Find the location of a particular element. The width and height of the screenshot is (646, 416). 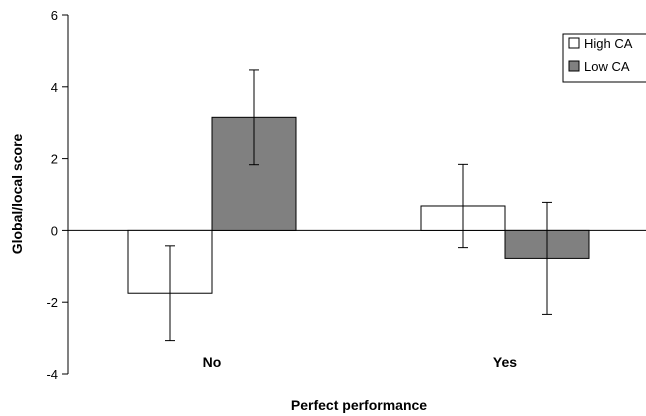

category-label-yes: Yes is located at coordinates (505, 362).